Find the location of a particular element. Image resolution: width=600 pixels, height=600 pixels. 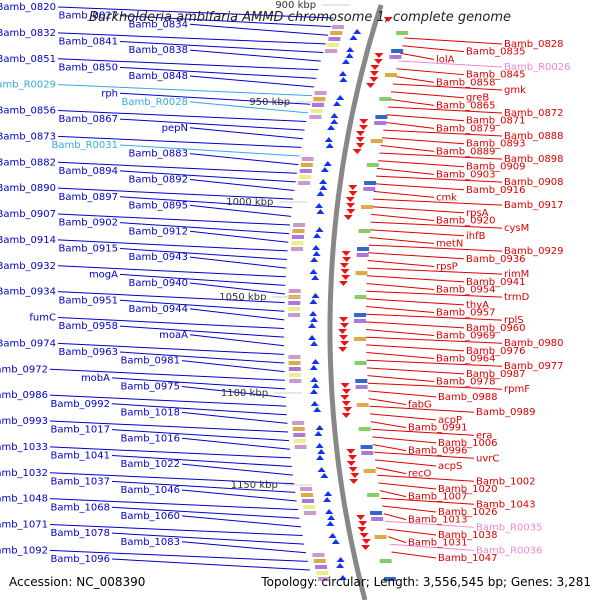

gene-label-moaa: moaA is located at coordinates (173, 335).